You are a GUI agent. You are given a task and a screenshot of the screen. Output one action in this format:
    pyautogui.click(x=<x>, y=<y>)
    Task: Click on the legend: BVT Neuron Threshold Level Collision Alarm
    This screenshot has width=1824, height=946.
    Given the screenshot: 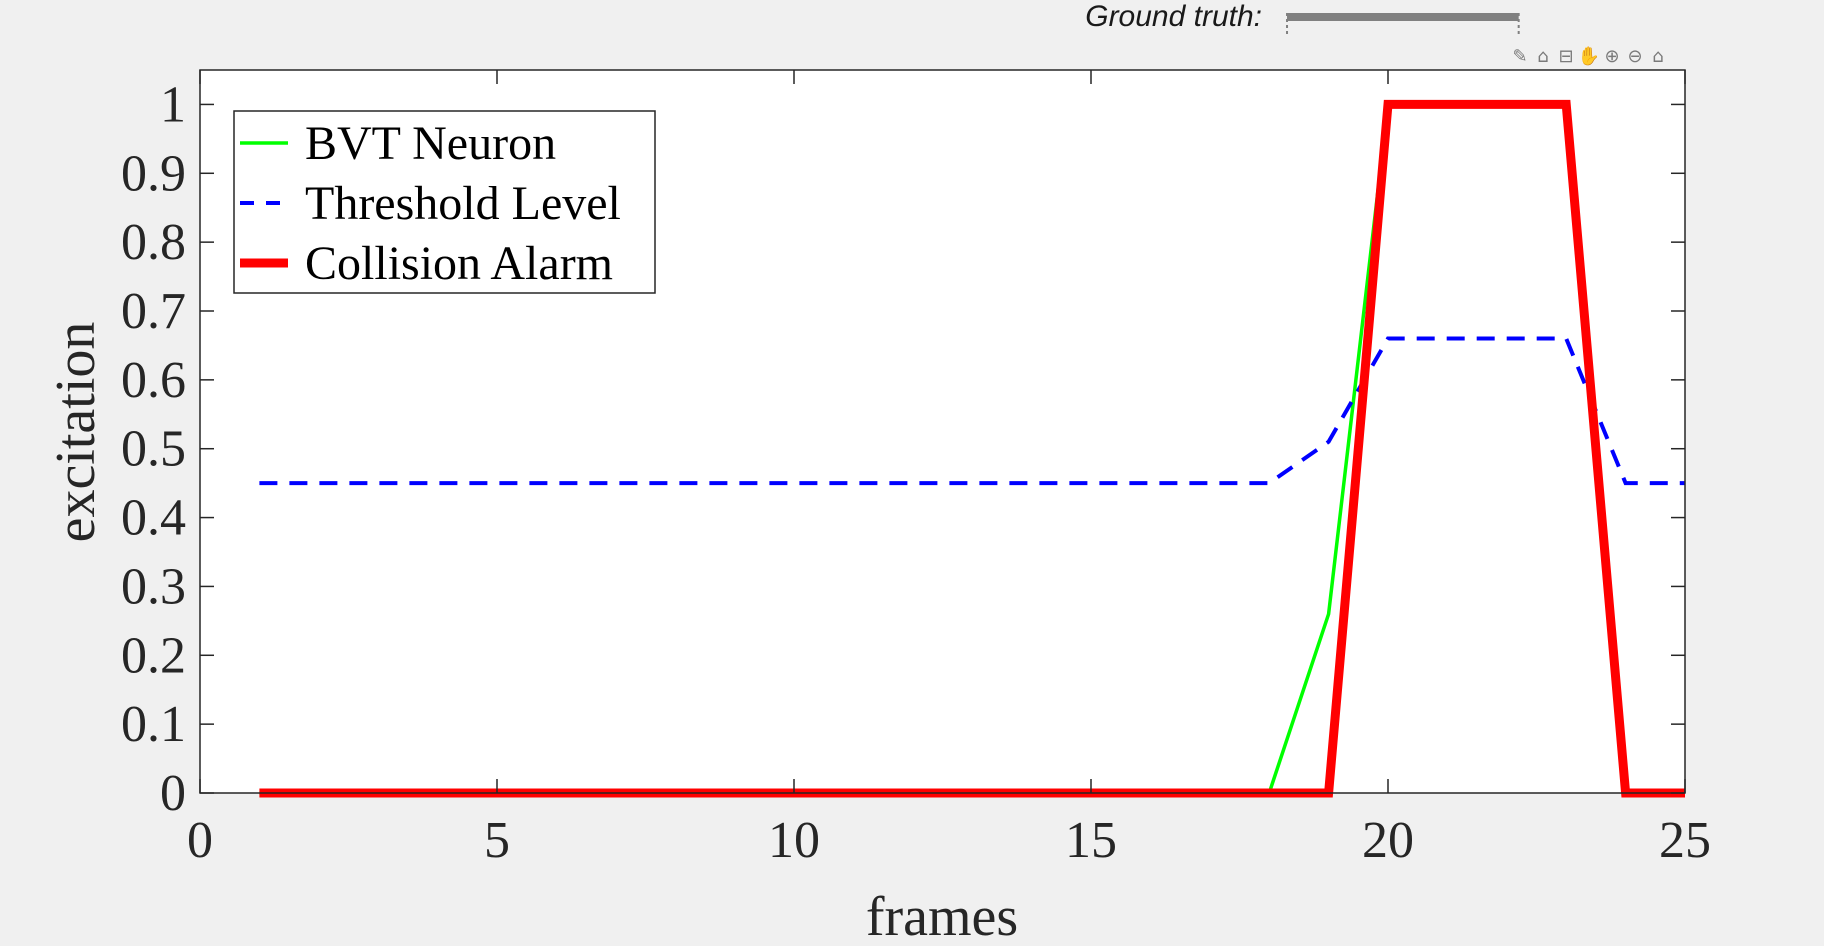 What is the action you would take?
    pyautogui.click(x=444, y=202)
    